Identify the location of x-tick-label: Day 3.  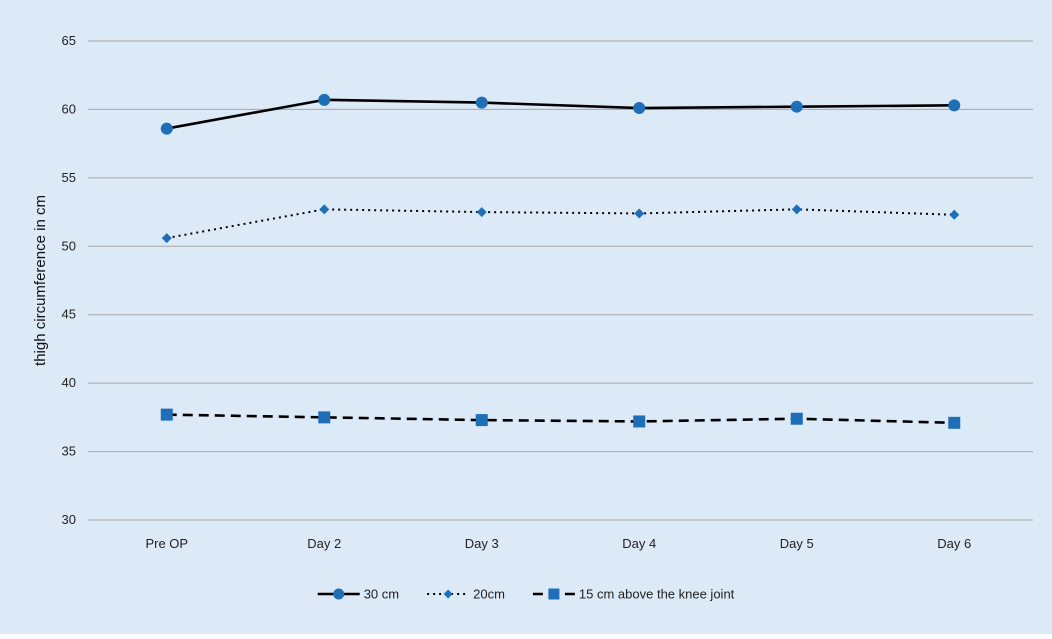
(482, 543).